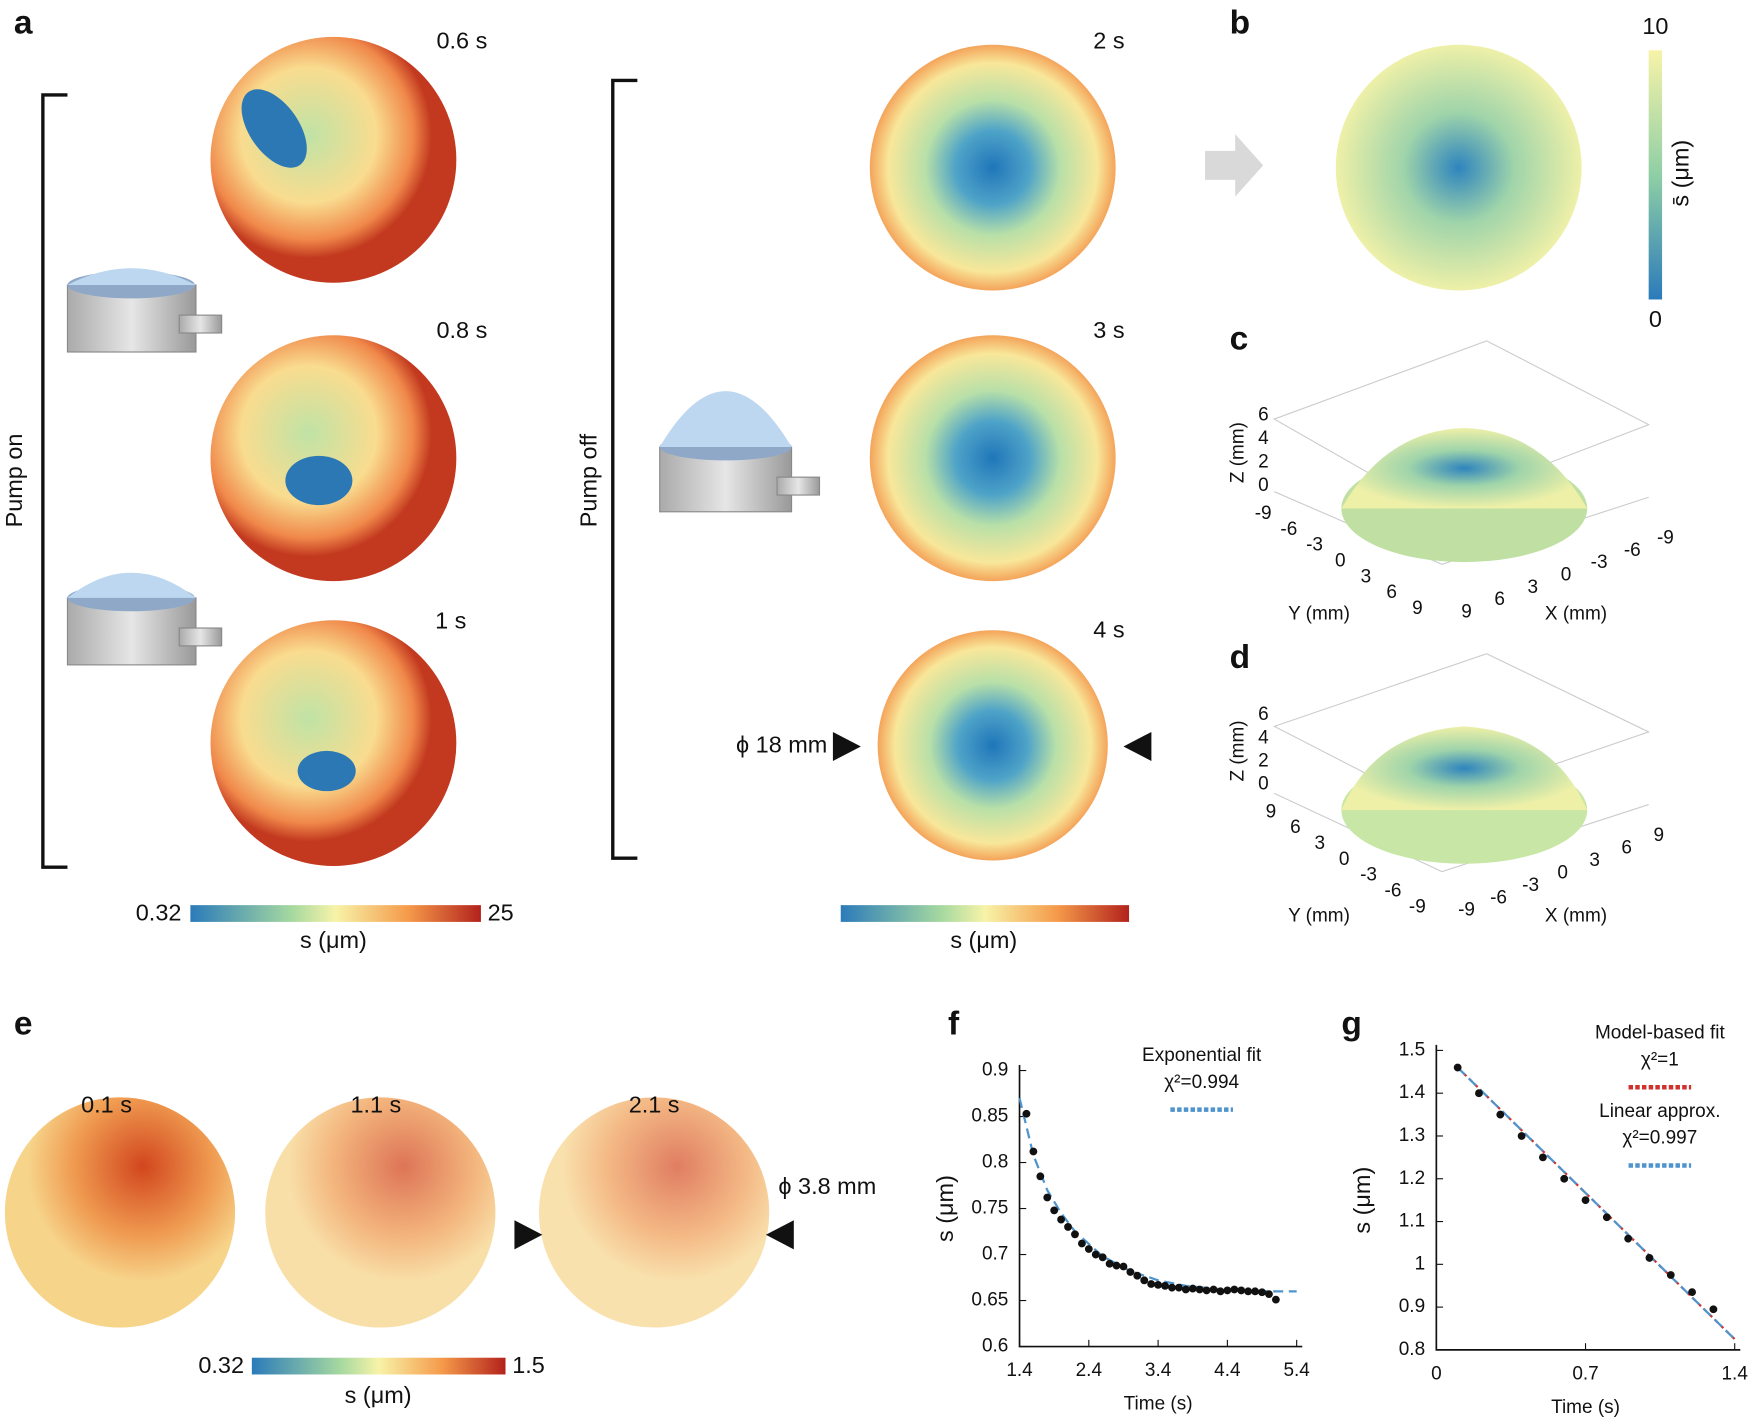 The width and height of the screenshot is (1753, 1427). Describe the element at coordinates (1412, 1135) in the screenshot. I see `y-tick-label: 1.3` at that location.